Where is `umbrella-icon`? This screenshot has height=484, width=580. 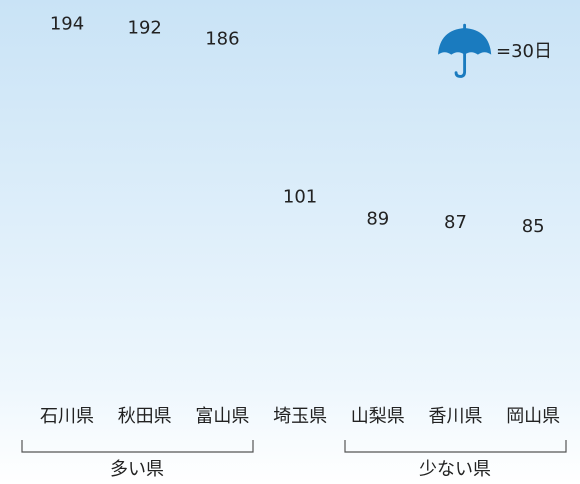 umbrella-icon is located at coordinates (465, 50).